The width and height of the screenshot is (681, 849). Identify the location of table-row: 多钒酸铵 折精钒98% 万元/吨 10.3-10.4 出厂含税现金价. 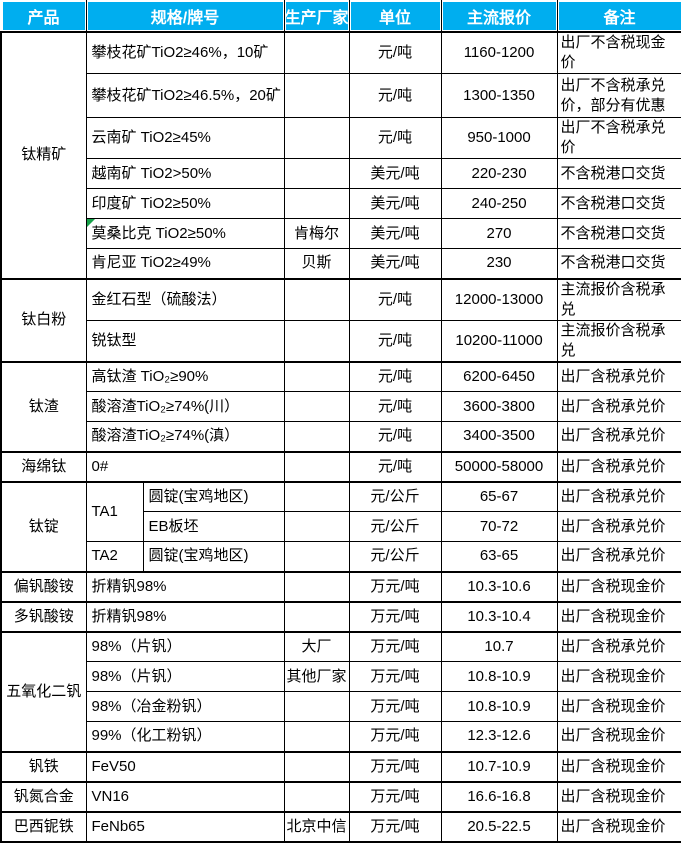
(340, 616).